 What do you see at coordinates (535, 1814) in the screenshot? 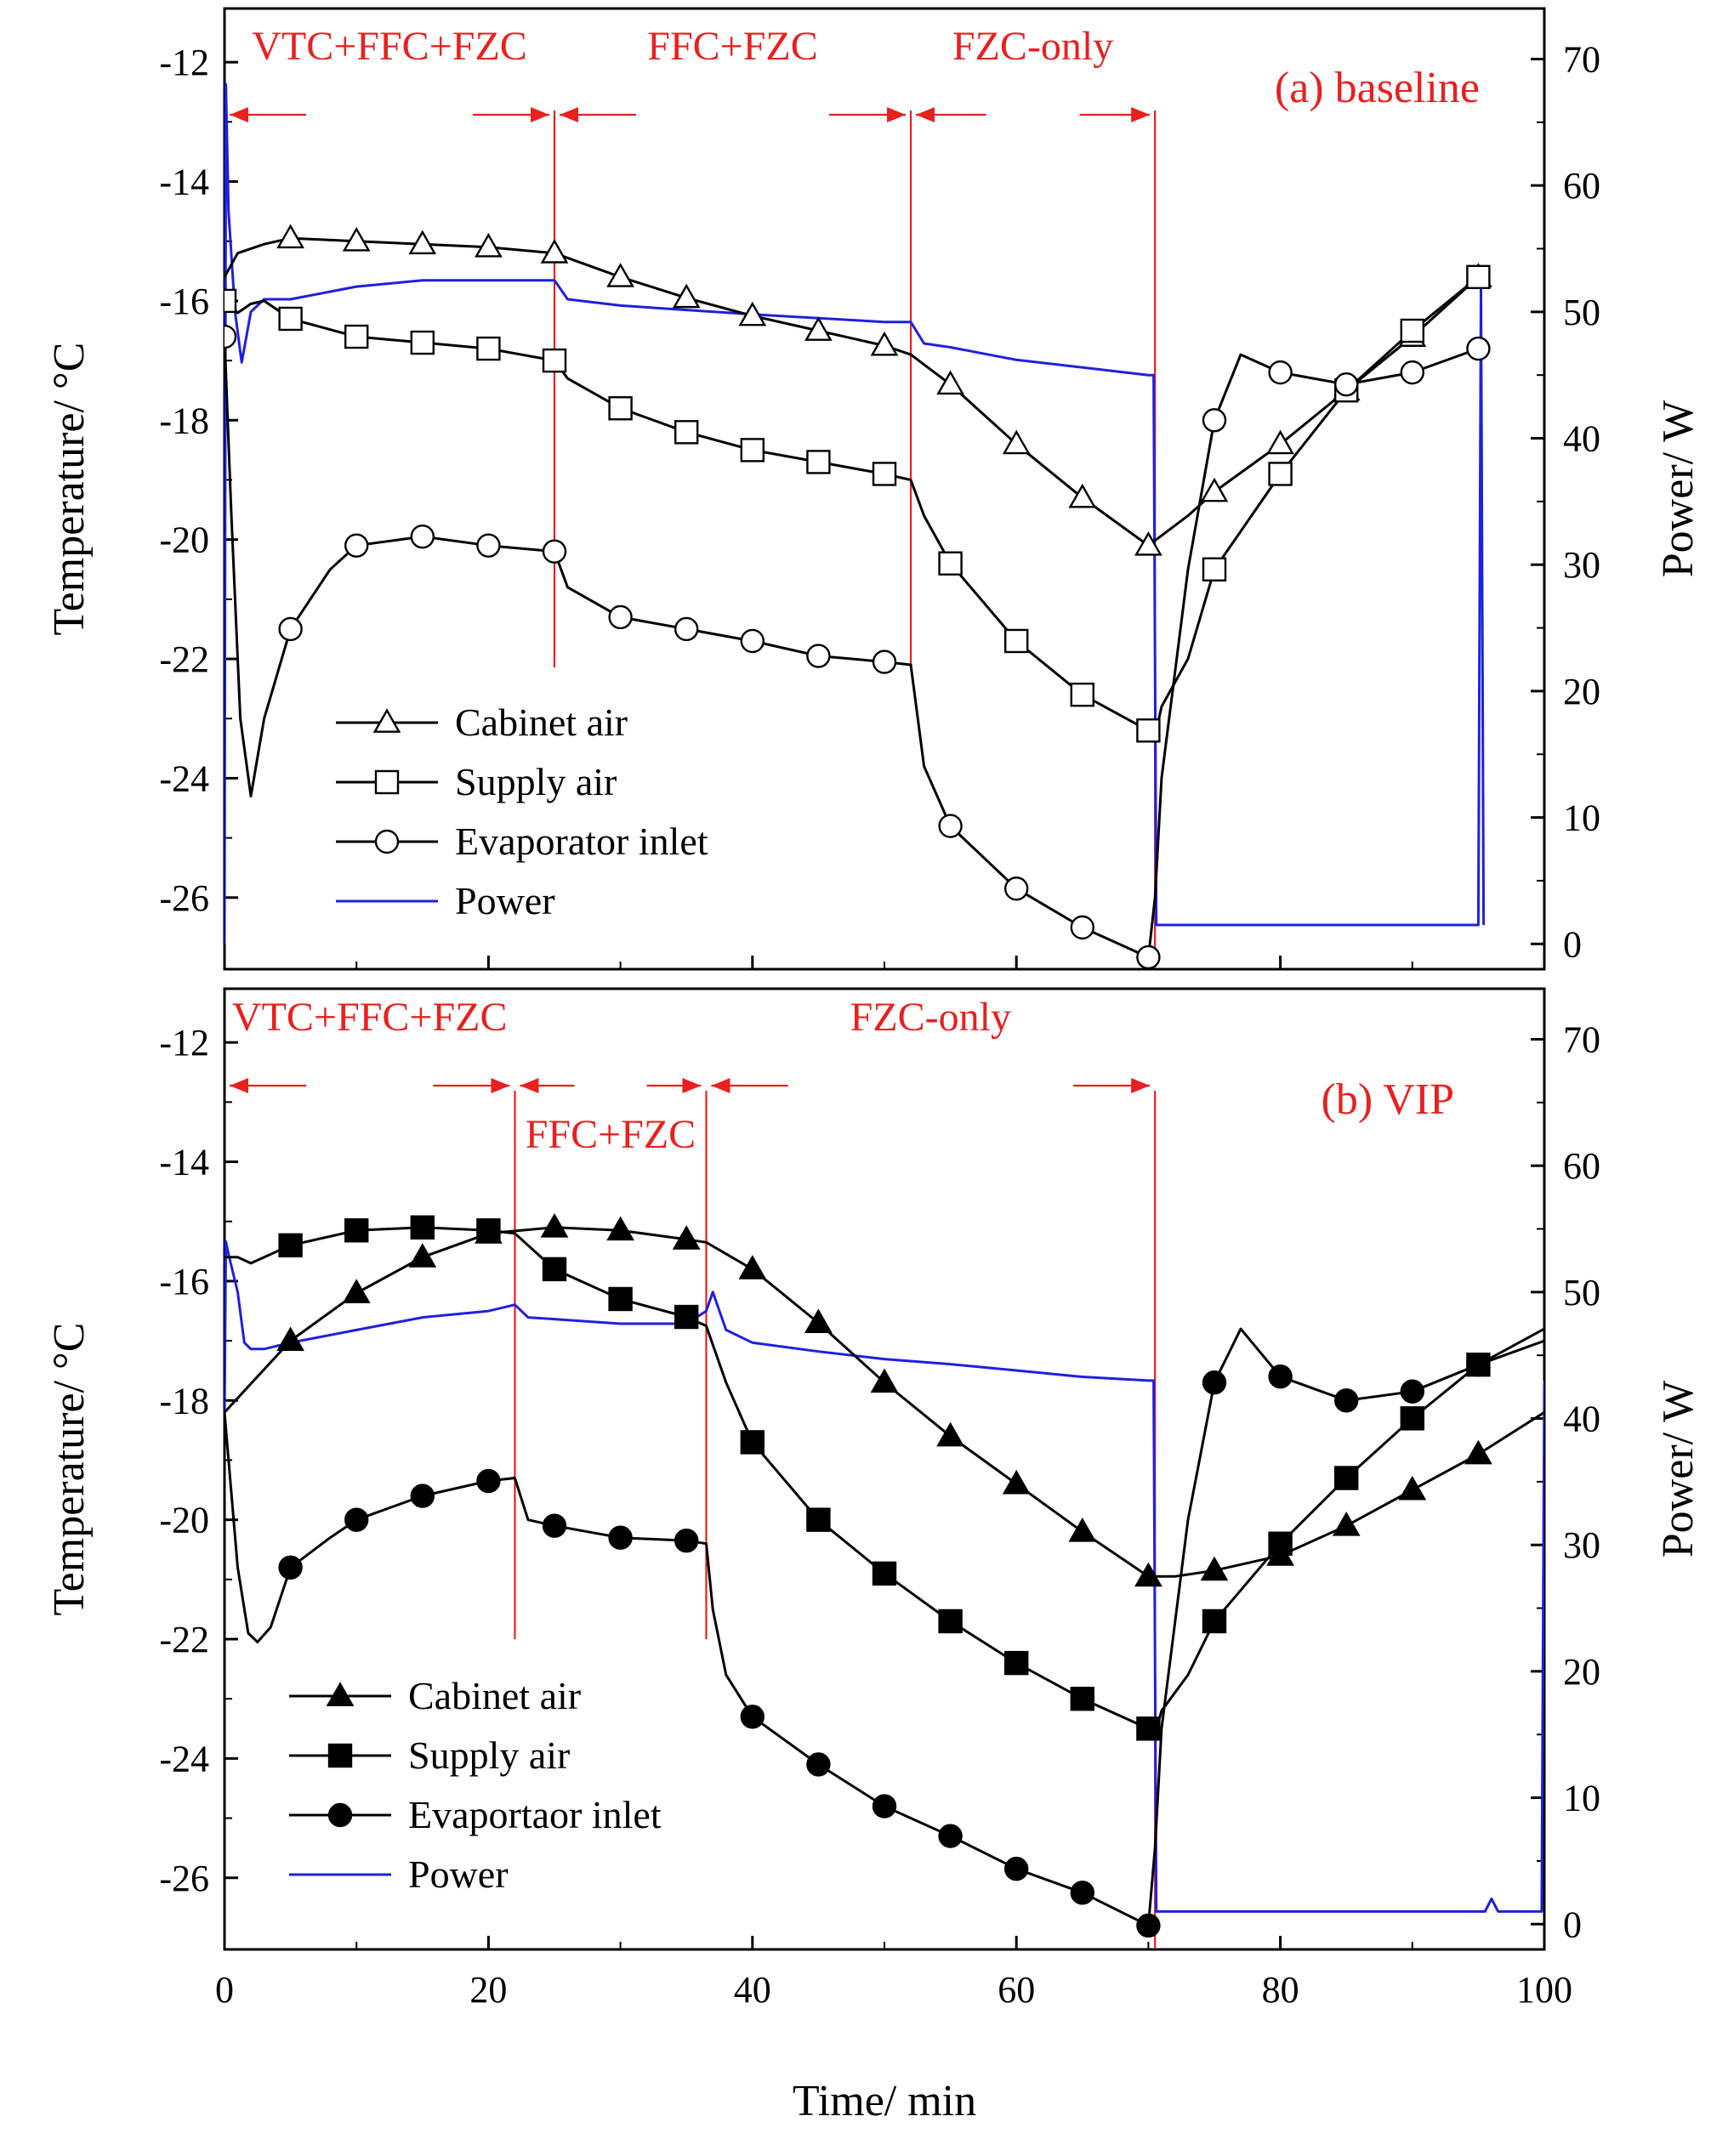
I see `legend-label: Evaportaor inlet` at bounding box center [535, 1814].